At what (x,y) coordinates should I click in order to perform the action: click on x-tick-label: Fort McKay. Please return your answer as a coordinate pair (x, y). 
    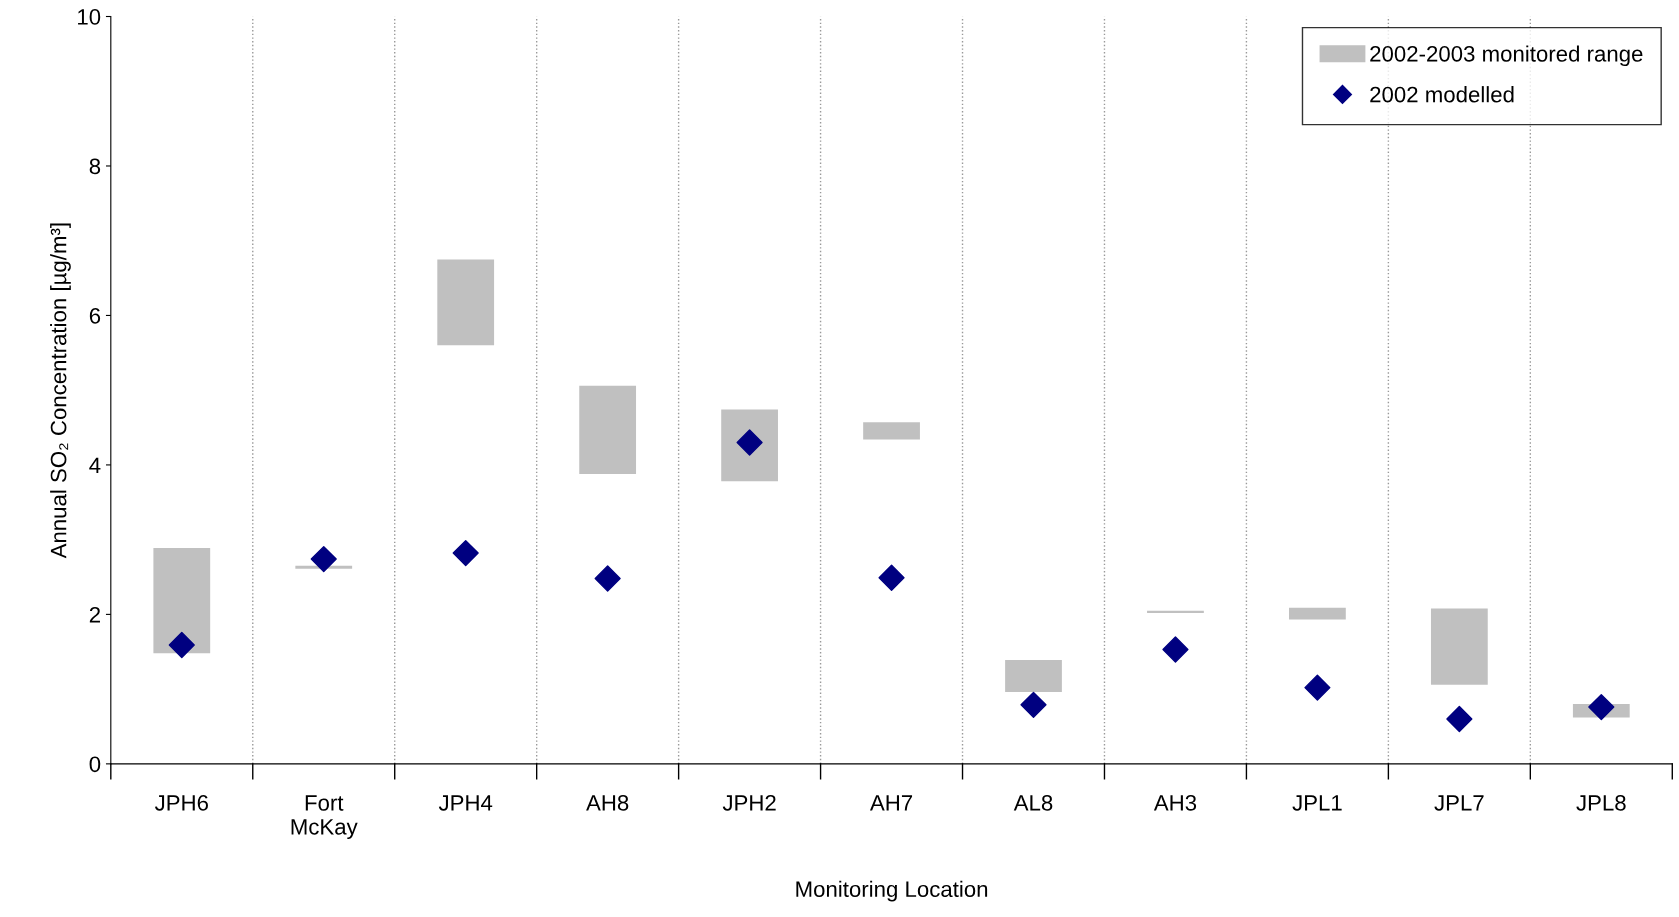
    Looking at the image, I should click on (324, 817).